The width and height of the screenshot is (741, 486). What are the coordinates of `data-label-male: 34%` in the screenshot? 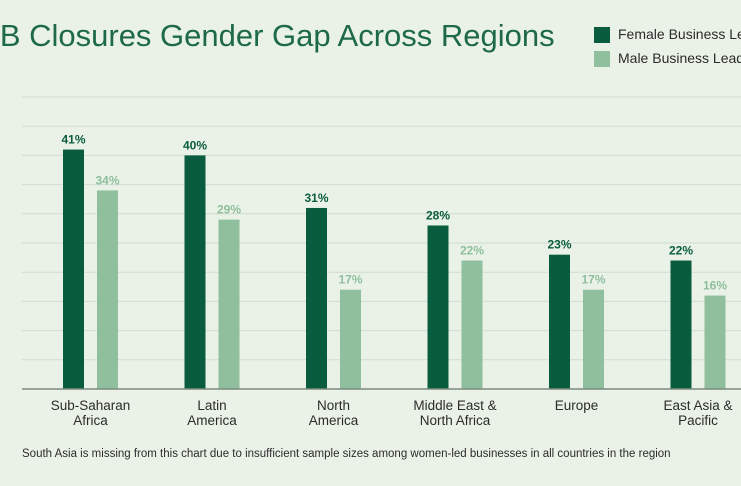 It's located at (107, 180).